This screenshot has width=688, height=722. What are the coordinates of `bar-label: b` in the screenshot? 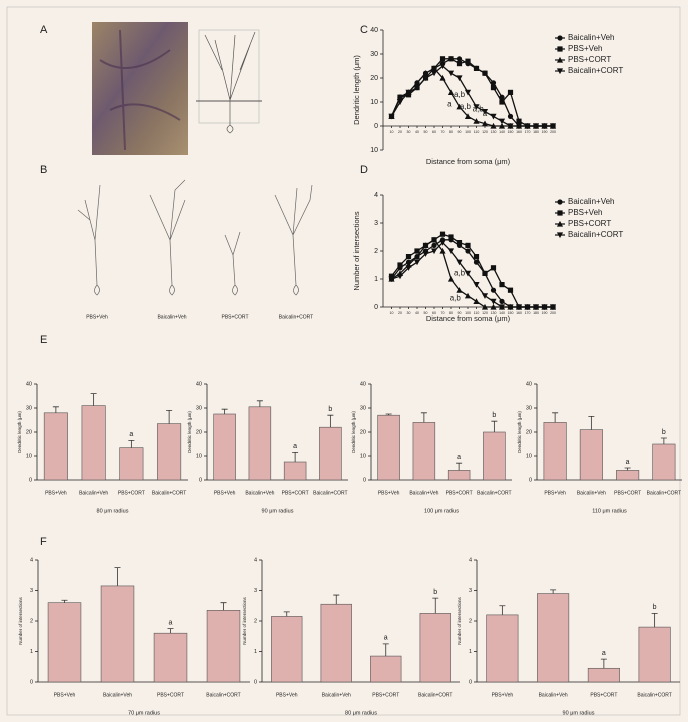 It's located at (494, 415).